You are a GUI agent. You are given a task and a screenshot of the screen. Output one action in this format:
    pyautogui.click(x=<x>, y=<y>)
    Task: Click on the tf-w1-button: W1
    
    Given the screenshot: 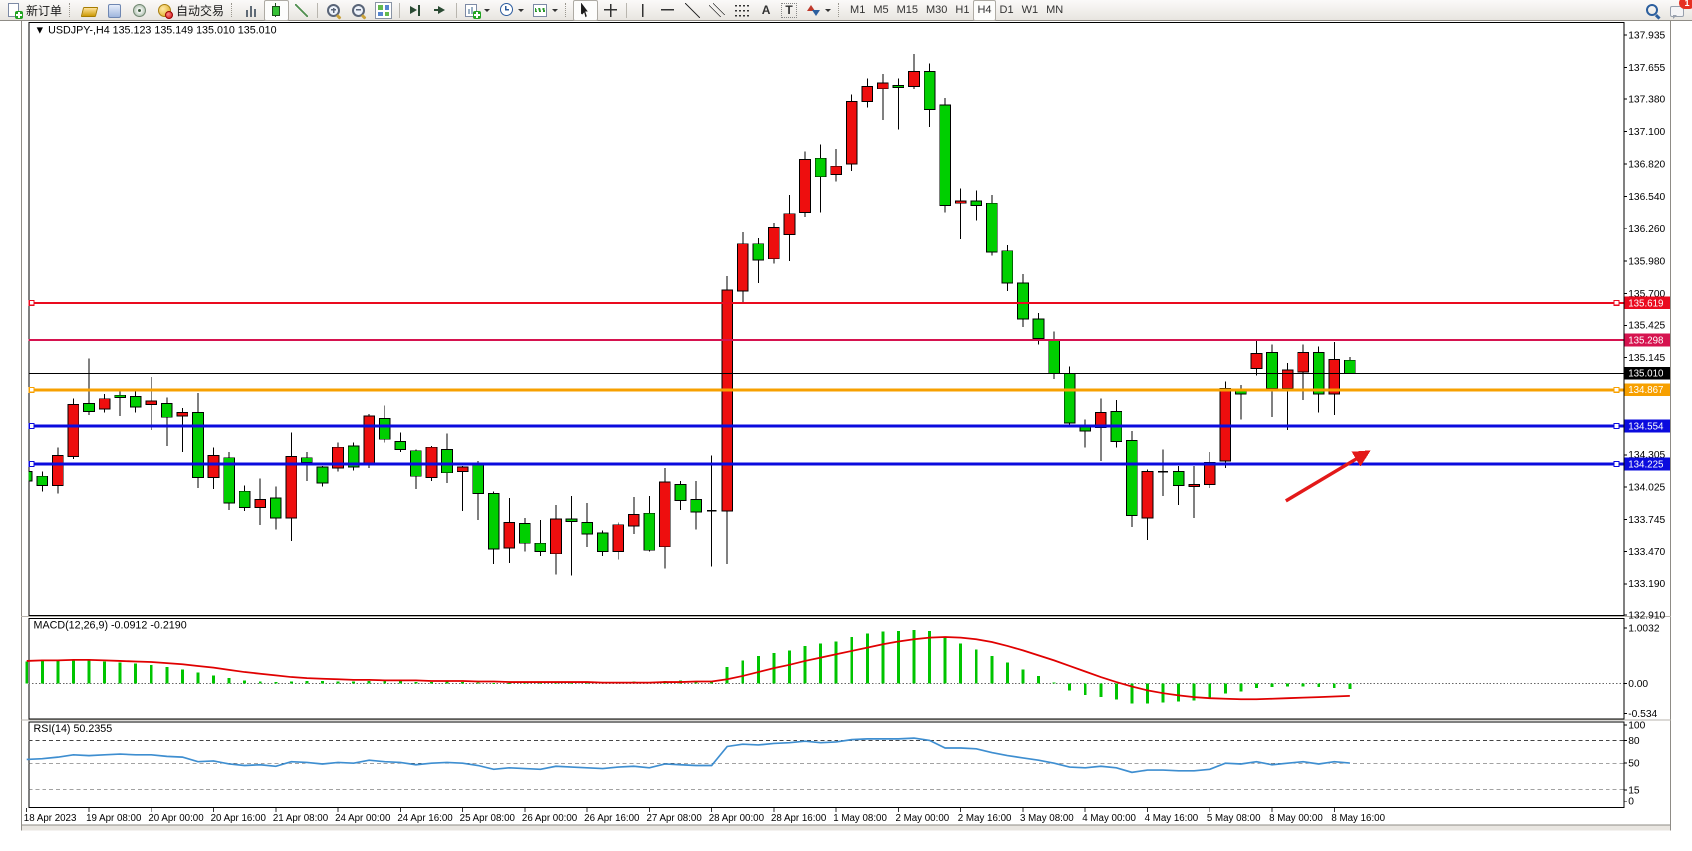 What is the action you would take?
    pyautogui.click(x=1030, y=10)
    